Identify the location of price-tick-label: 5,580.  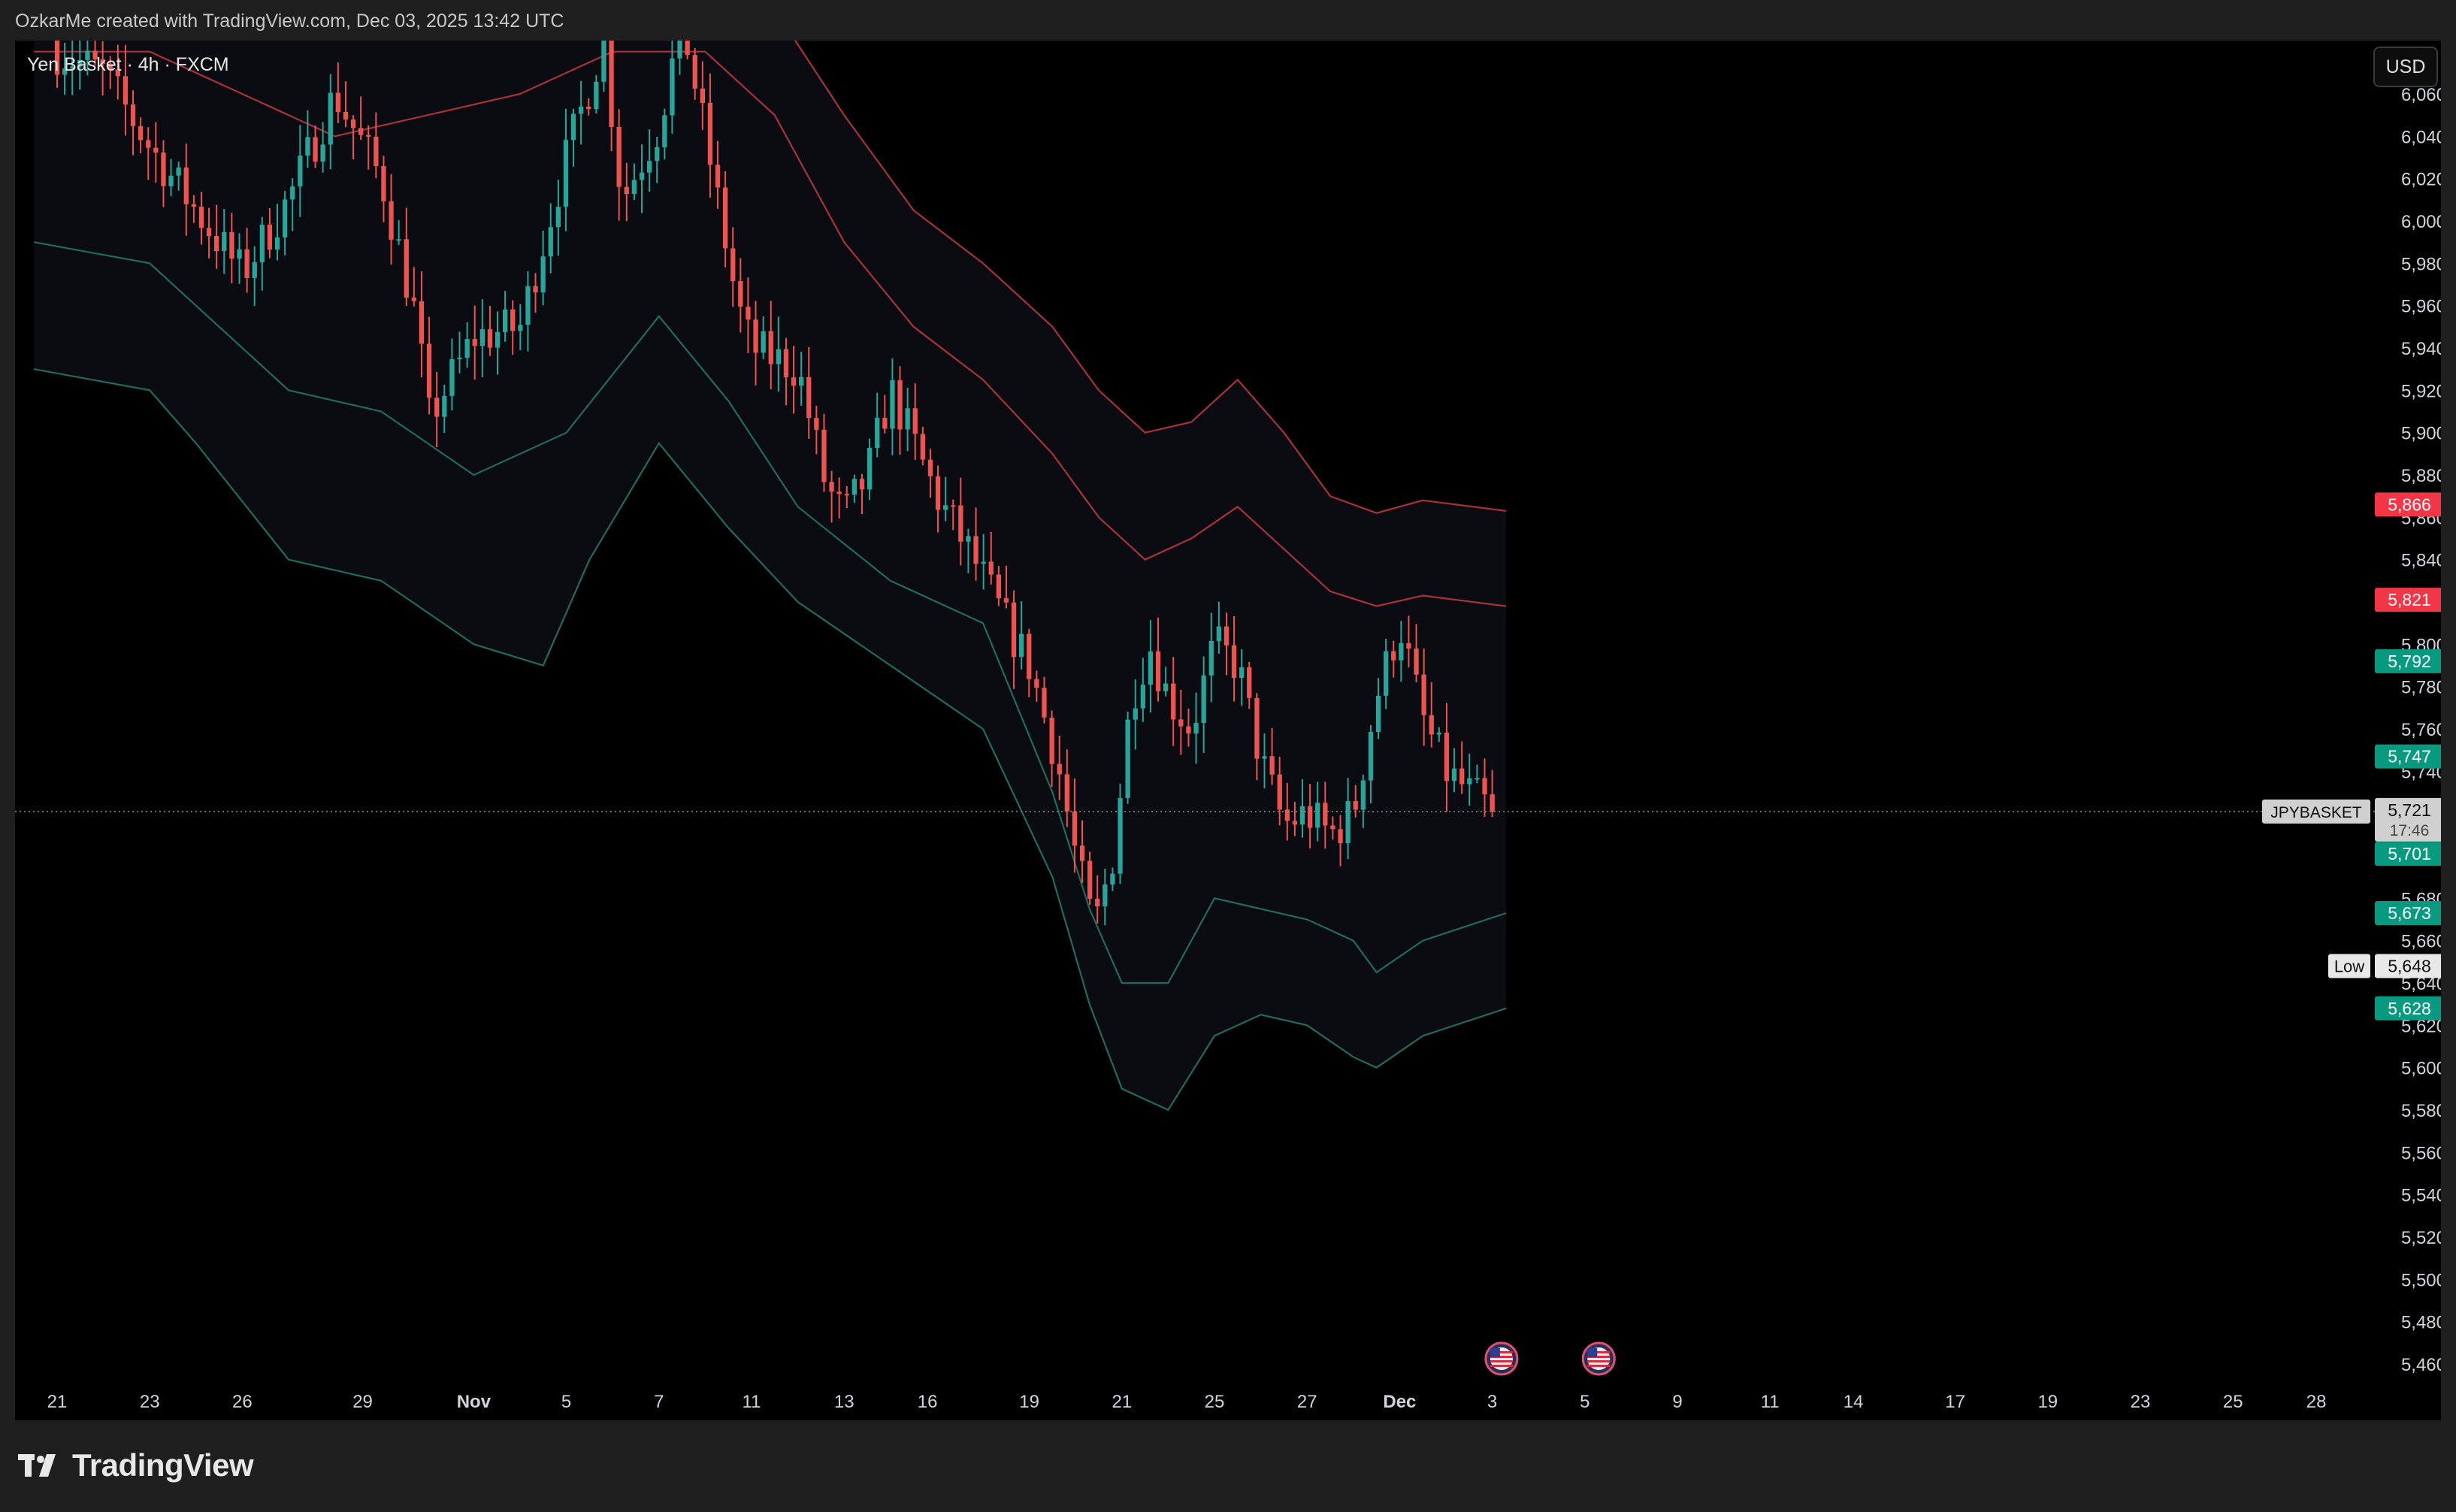
(2421, 1111).